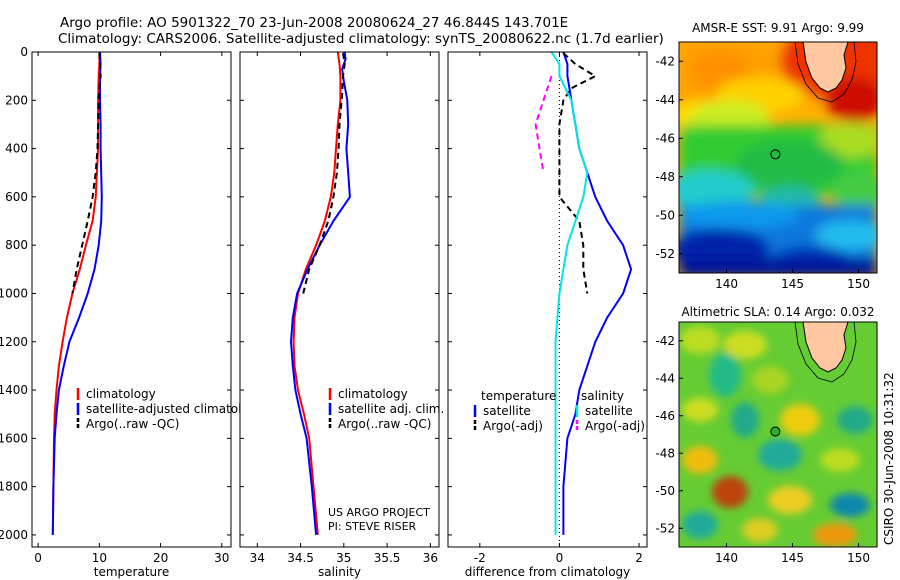 Image resolution: width=900 pixels, height=580 pixels. What do you see at coordinates (14, 293) in the screenshot?
I see `y-tick-label: 1000` at bounding box center [14, 293].